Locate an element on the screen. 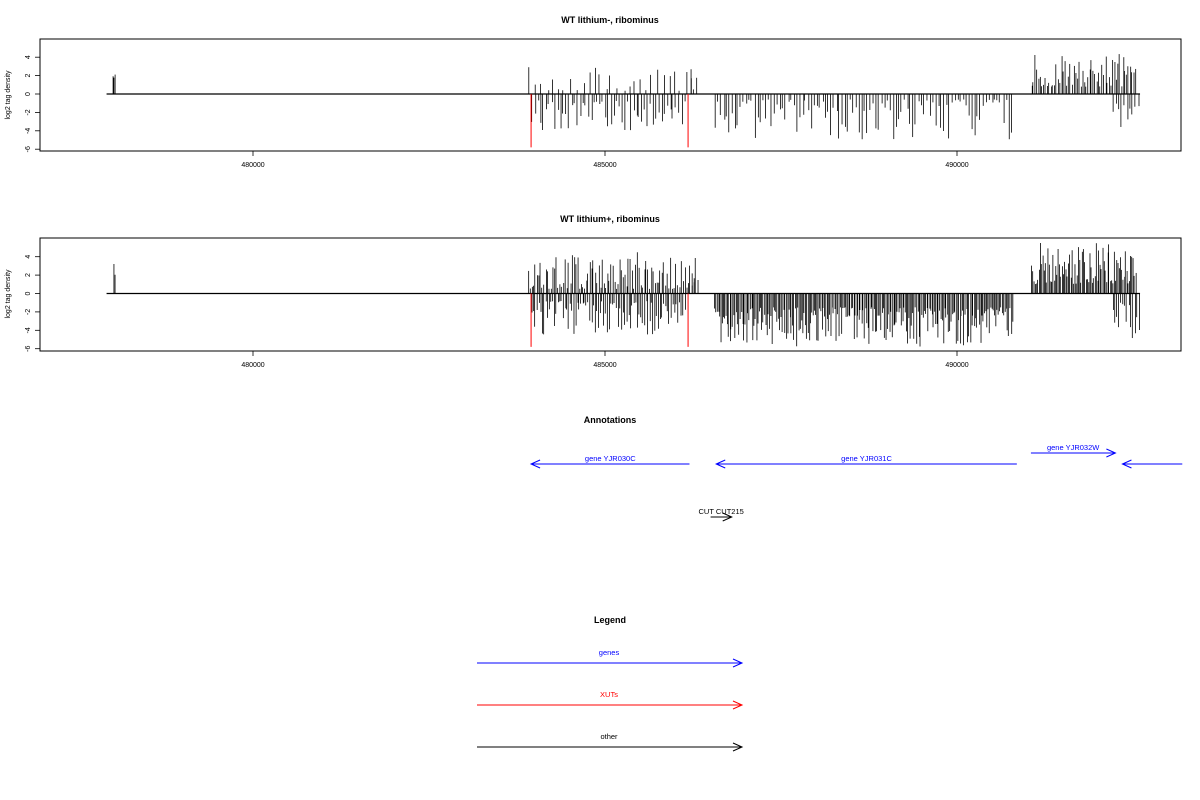 This screenshot has height=800, width=1200. legend: Legend genes XUTs other is located at coordinates (610, 683).